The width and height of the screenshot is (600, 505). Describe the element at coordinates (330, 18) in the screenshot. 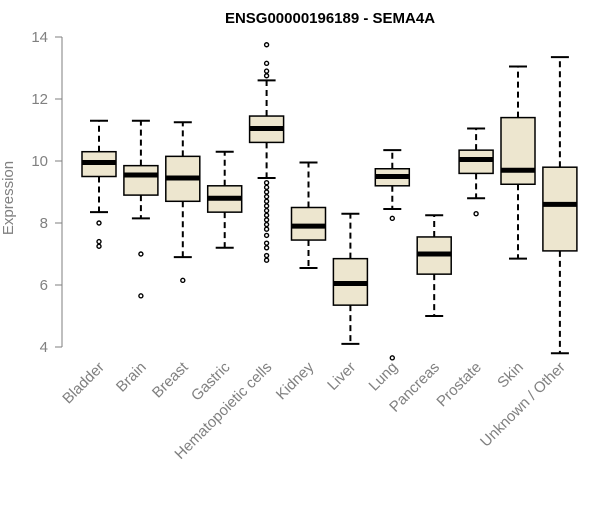

I see `chart-title: ENSG00000196189 - SEMA4A` at that location.